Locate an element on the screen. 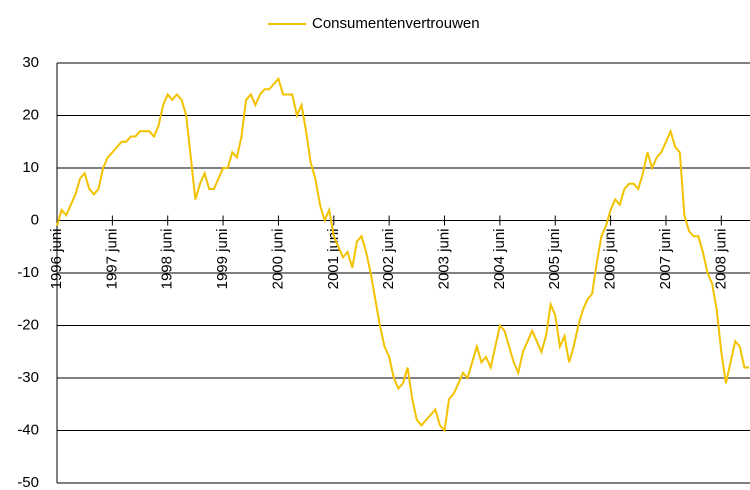  y-tick-label: -20 is located at coordinates (28, 324).